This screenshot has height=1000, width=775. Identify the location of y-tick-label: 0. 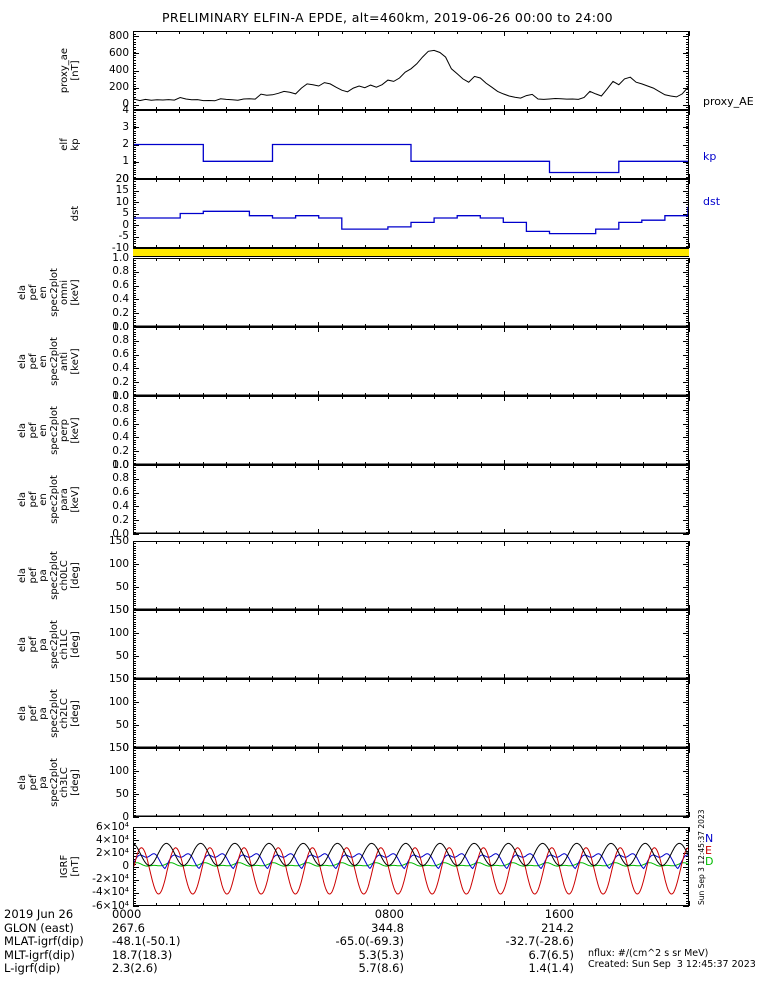
(125, 178).